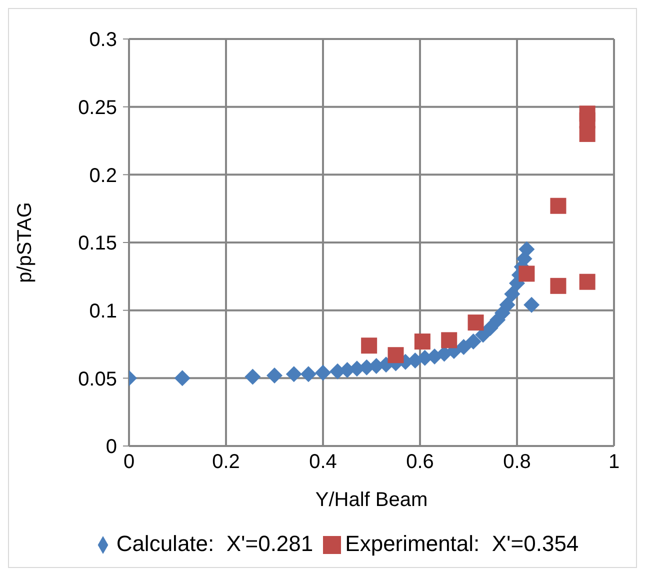  Describe the element at coordinates (97, 243) in the screenshot. I see `y-tick-label: 0.15` at that location.